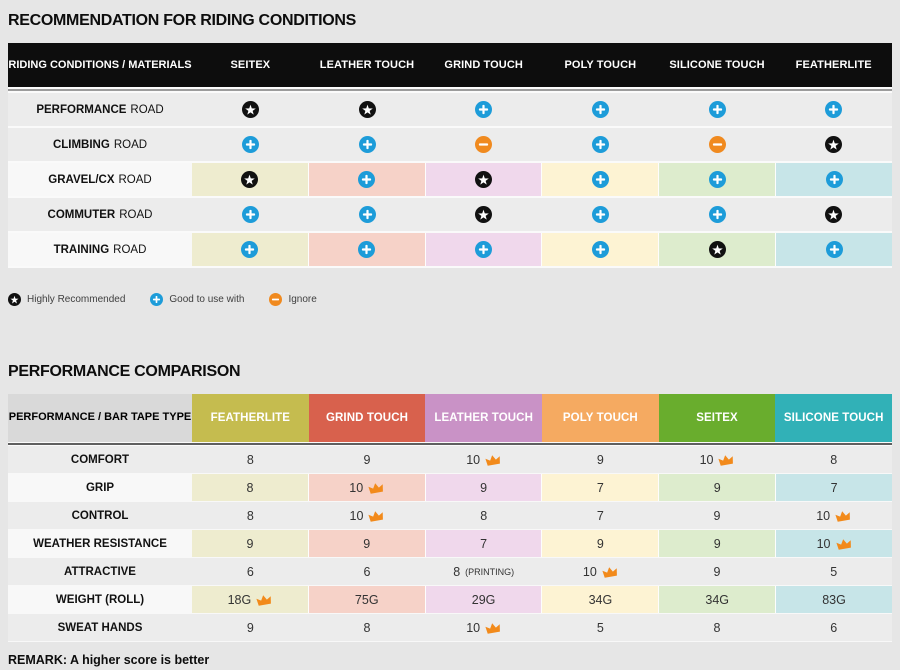  I want to click on score-value: 5, so click(600, 627).